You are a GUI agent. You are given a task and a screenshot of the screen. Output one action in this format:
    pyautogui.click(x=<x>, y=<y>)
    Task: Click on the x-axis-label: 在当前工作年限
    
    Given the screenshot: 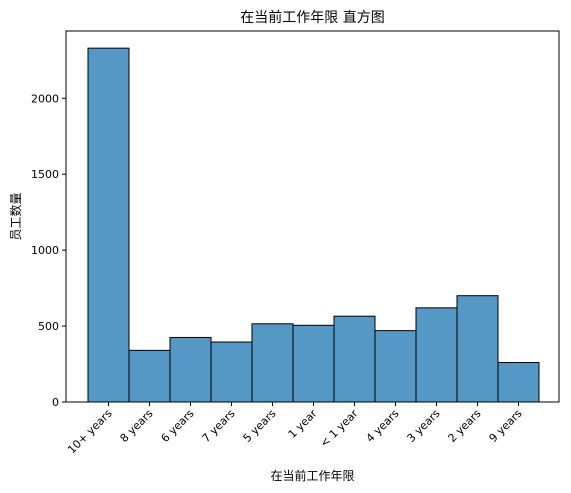 What is the action you would take?
    pyautogui.click(x=312, y=475)
    